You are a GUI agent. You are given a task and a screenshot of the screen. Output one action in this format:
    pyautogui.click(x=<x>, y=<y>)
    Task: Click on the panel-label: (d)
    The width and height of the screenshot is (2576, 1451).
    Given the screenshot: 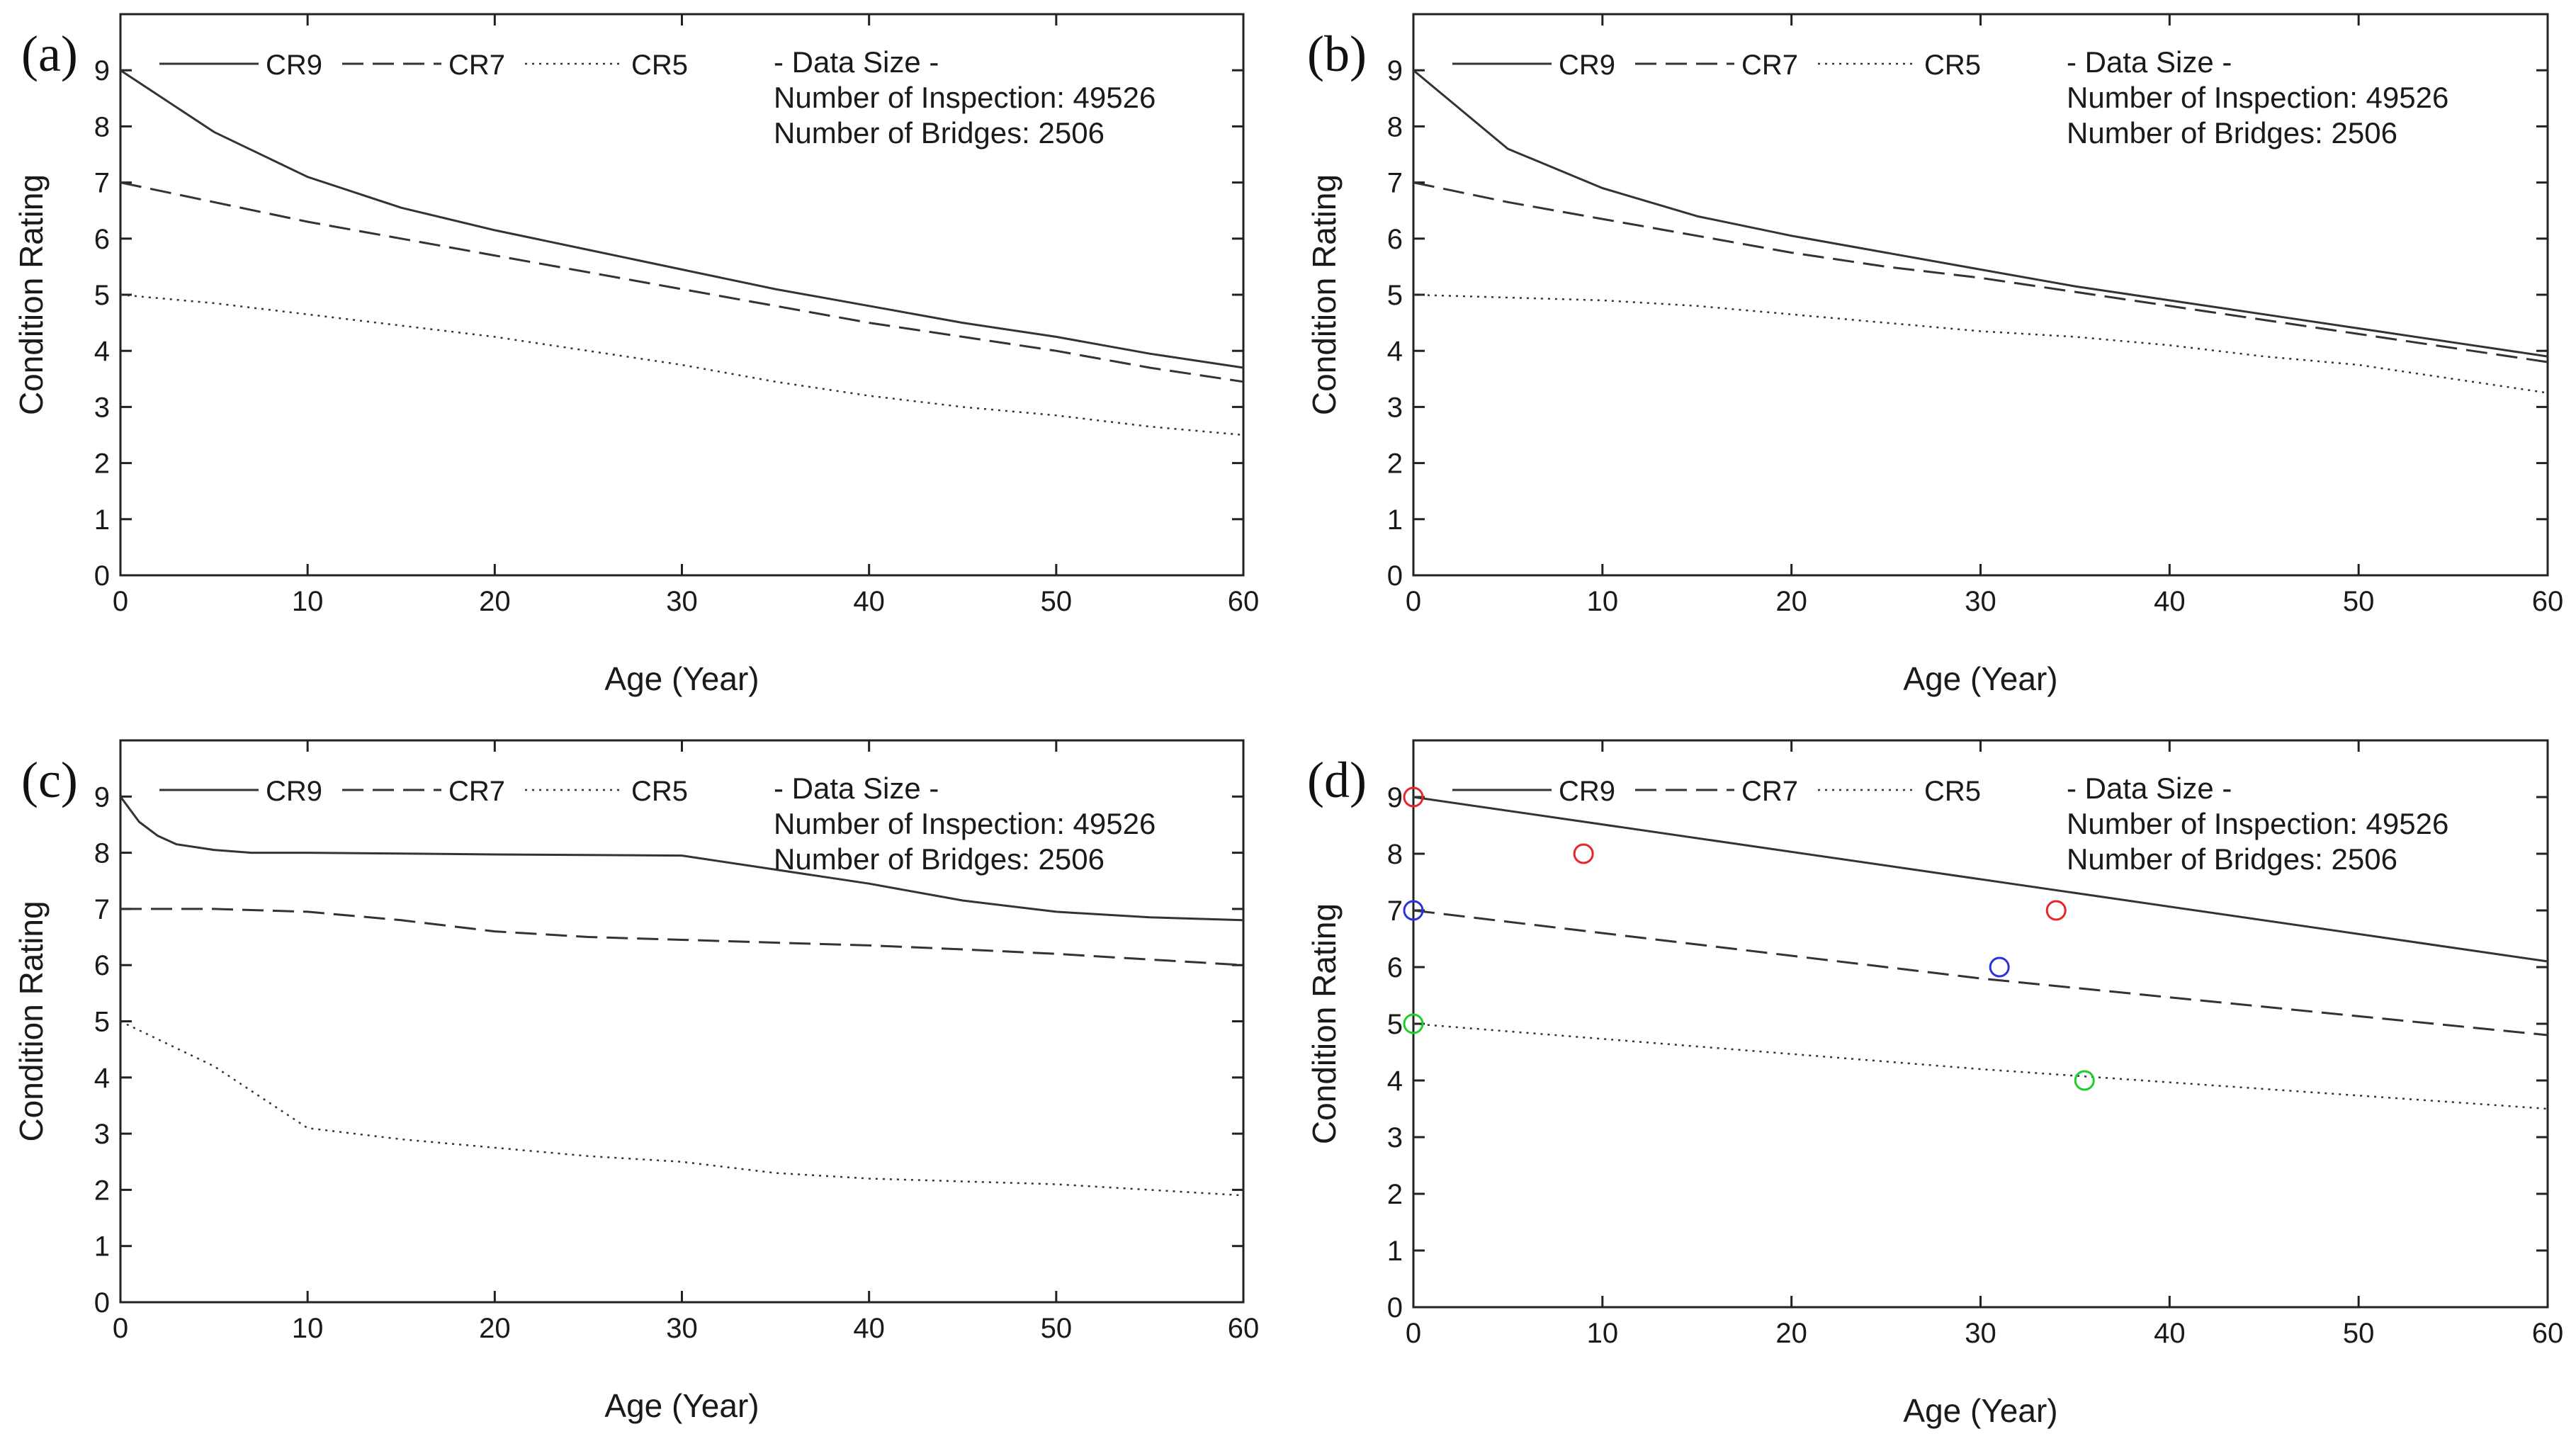 What is the action you would take?
    pyautogui.click(x=1337, y=780)
    